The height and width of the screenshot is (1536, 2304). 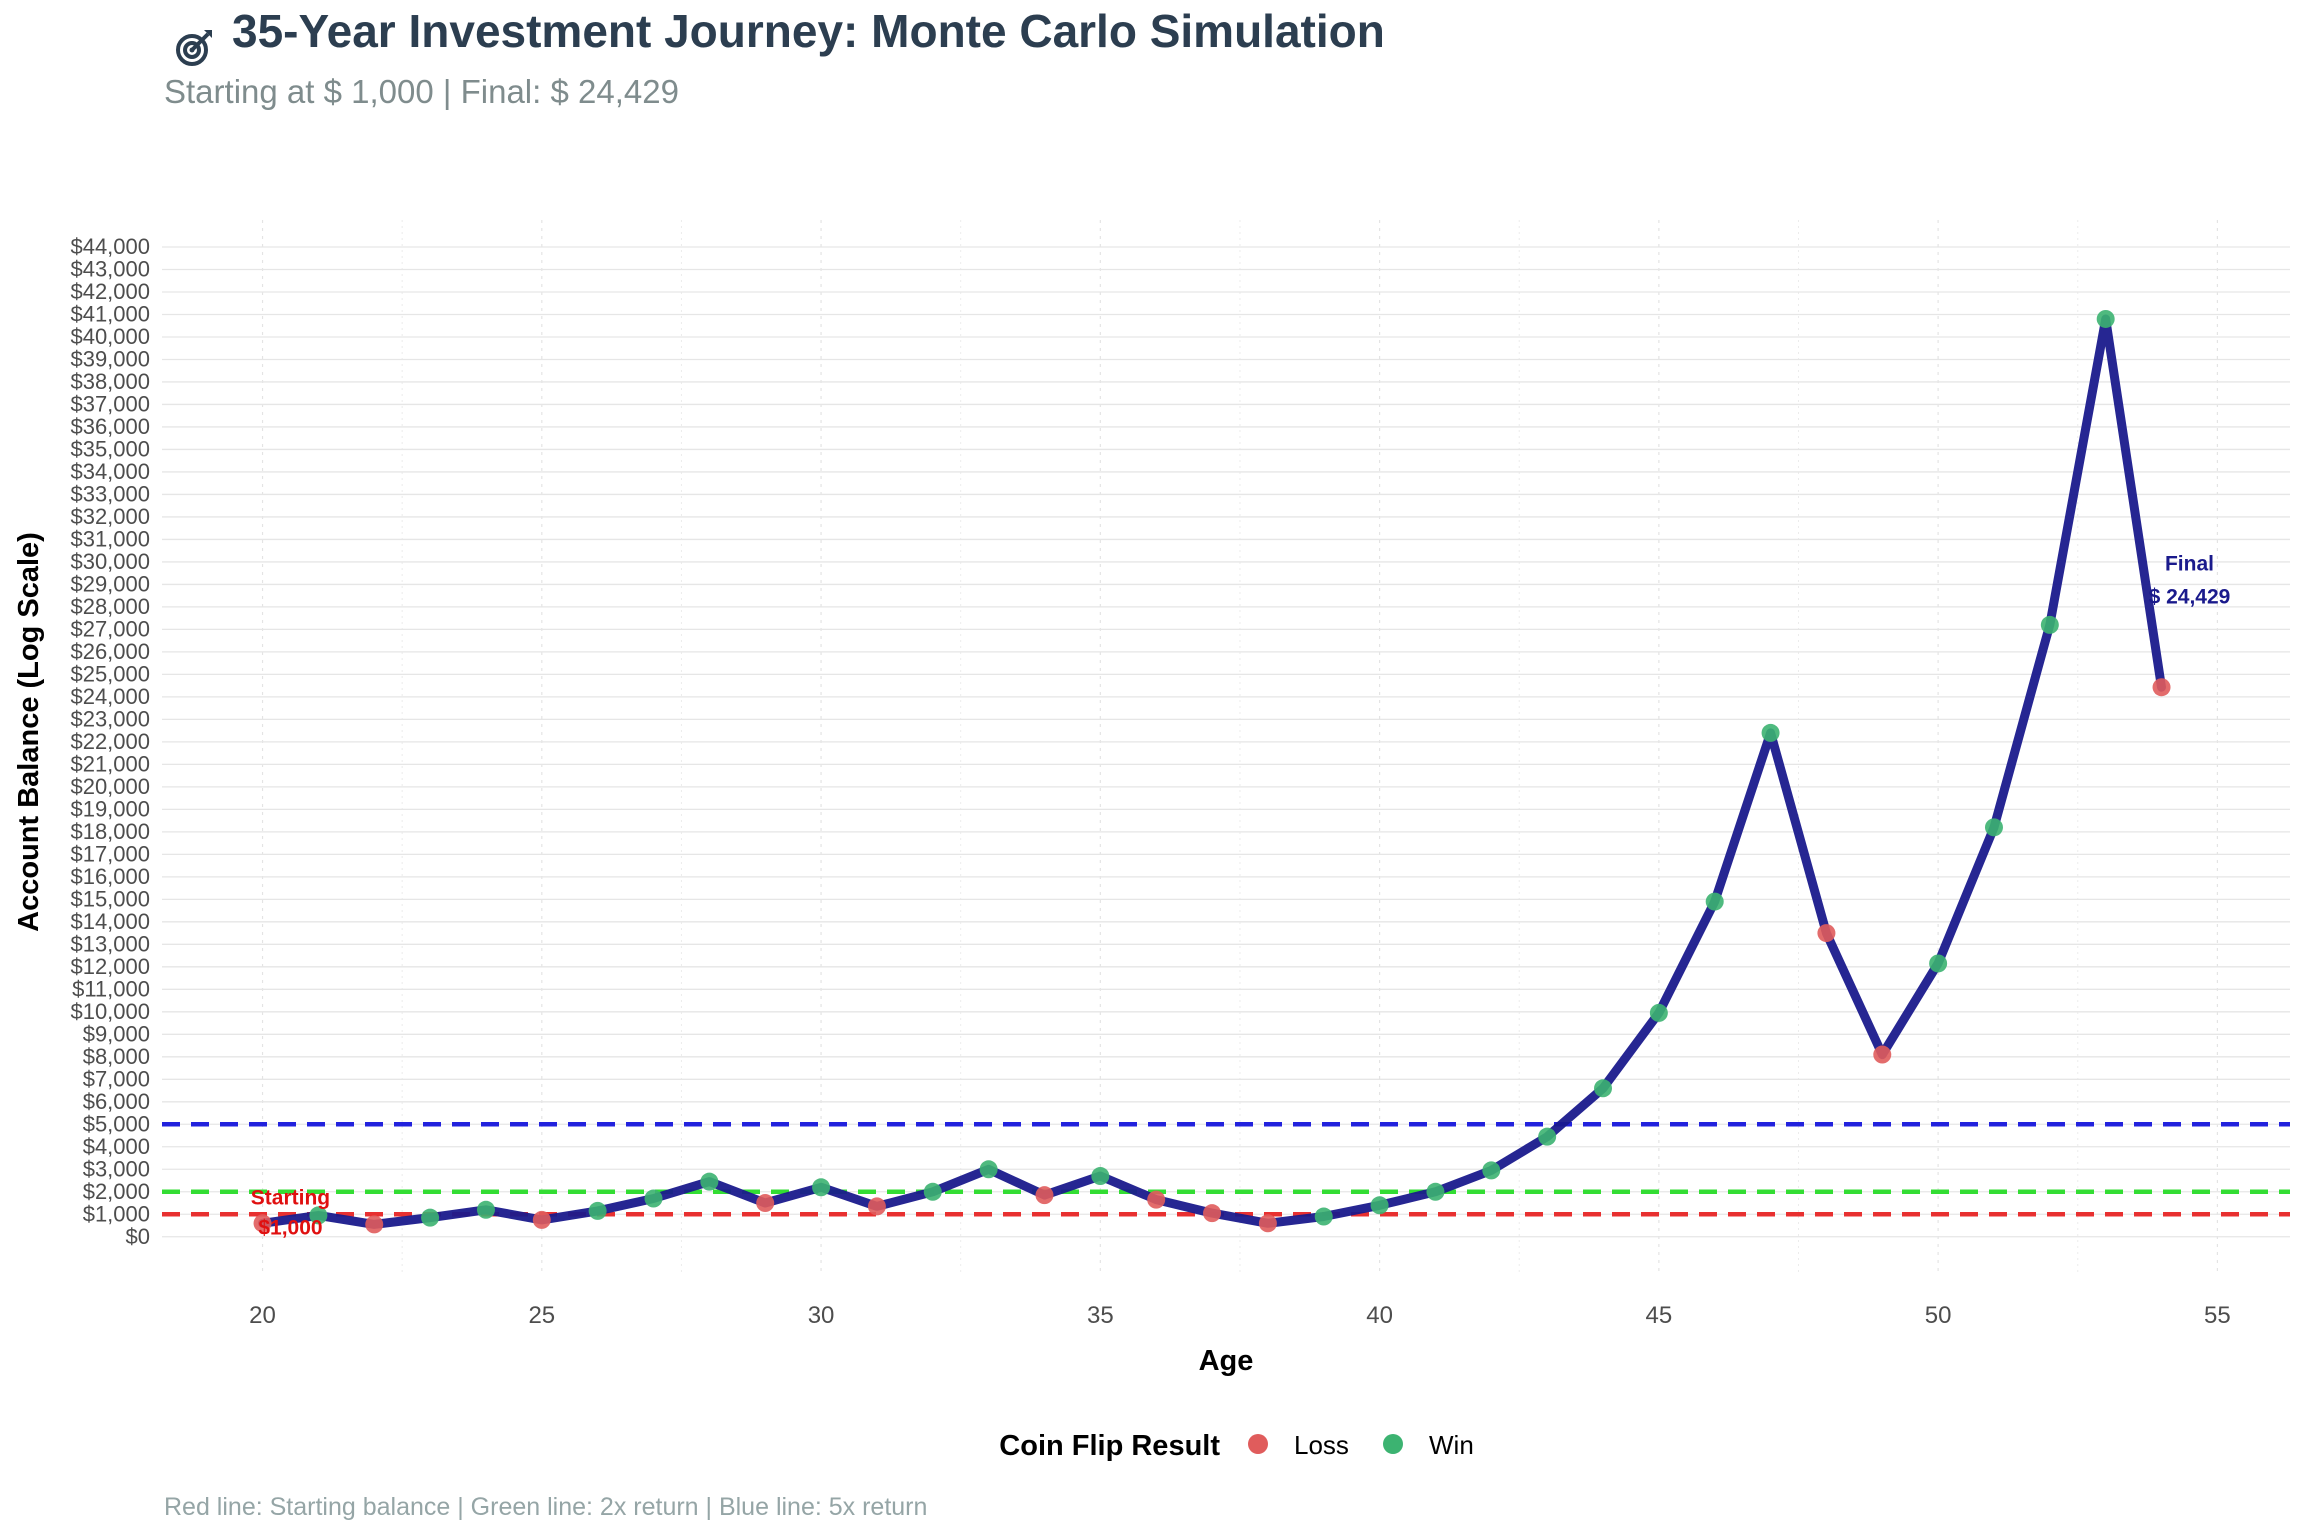 I want to click on y-tick-label: $33,000, so click(x=110, y=493).